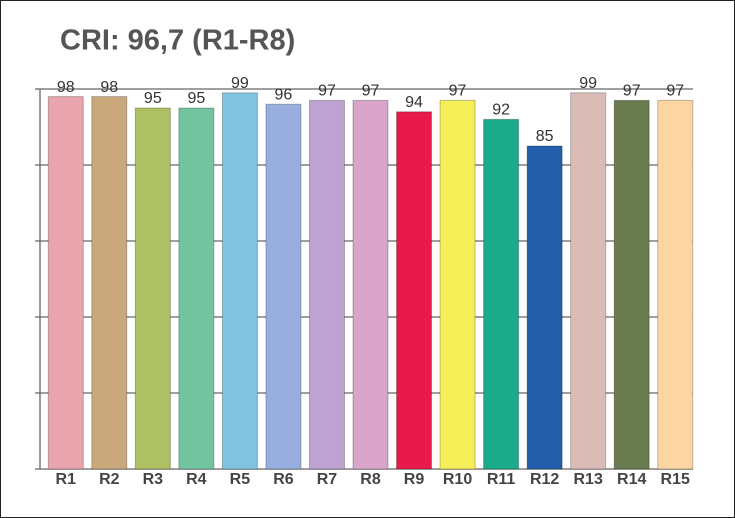  I want to click on value-label: 92, so click(501, 110).